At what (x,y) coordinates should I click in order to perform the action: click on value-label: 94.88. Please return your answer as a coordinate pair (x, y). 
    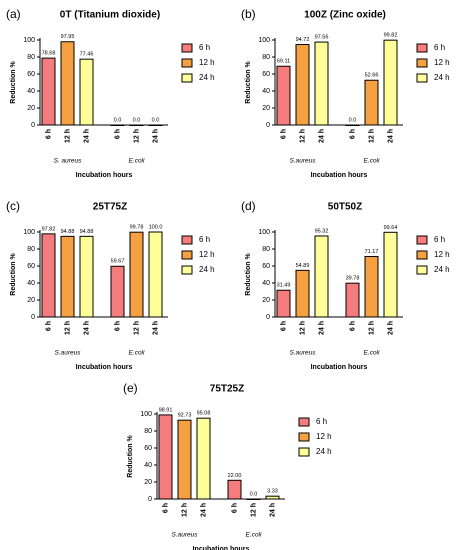
    Looking at the image, I should click on (68, 232).